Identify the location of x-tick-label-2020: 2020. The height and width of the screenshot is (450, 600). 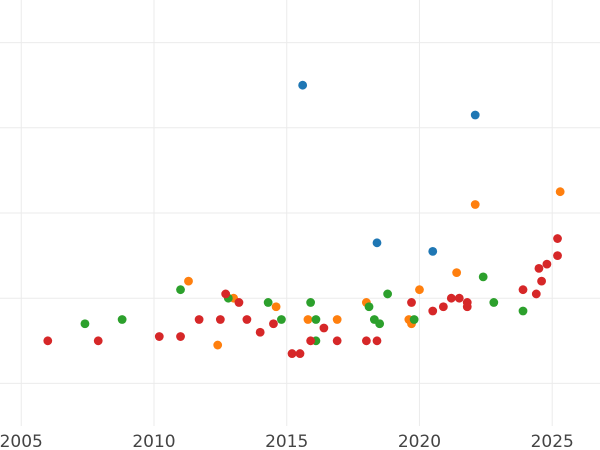
(419, 441).